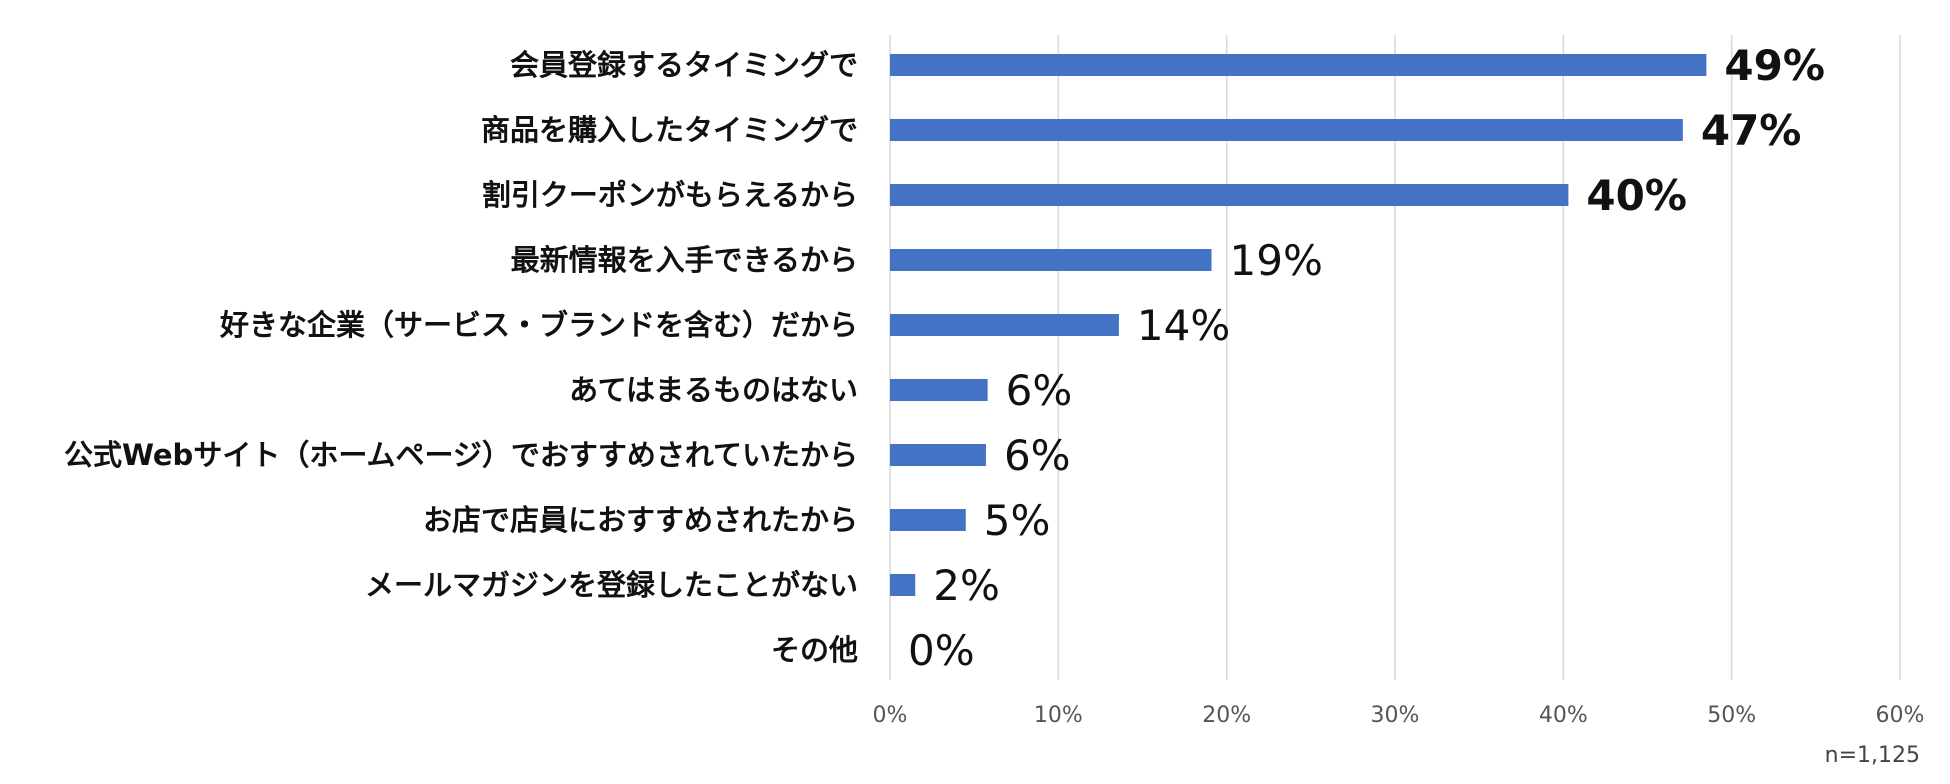 Image resolution: width=1950 pixels, height=784 pixels. What do you see at coordinates (1017, 520) in the screenshot?
I see `data-label: 5%` at bounding box center [1017, 520].